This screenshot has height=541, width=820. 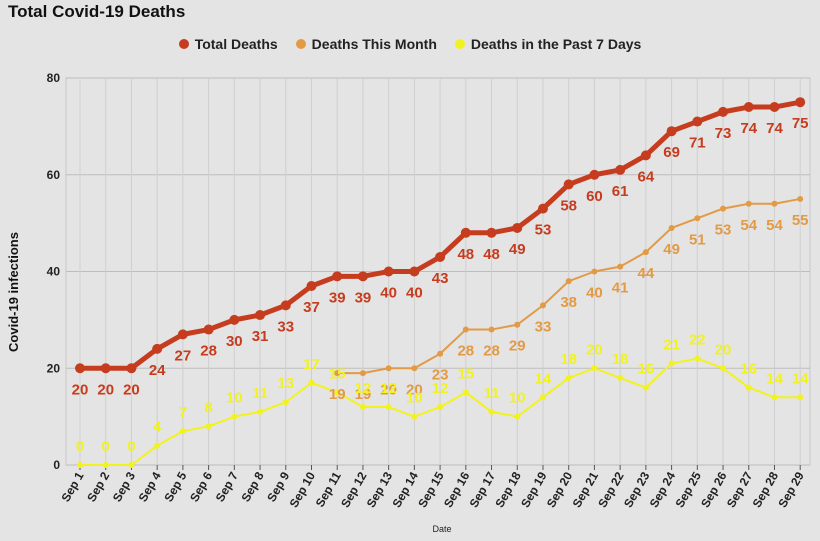 I want to click on x-tick-label: Sep 8, so click(x=253, y=486).